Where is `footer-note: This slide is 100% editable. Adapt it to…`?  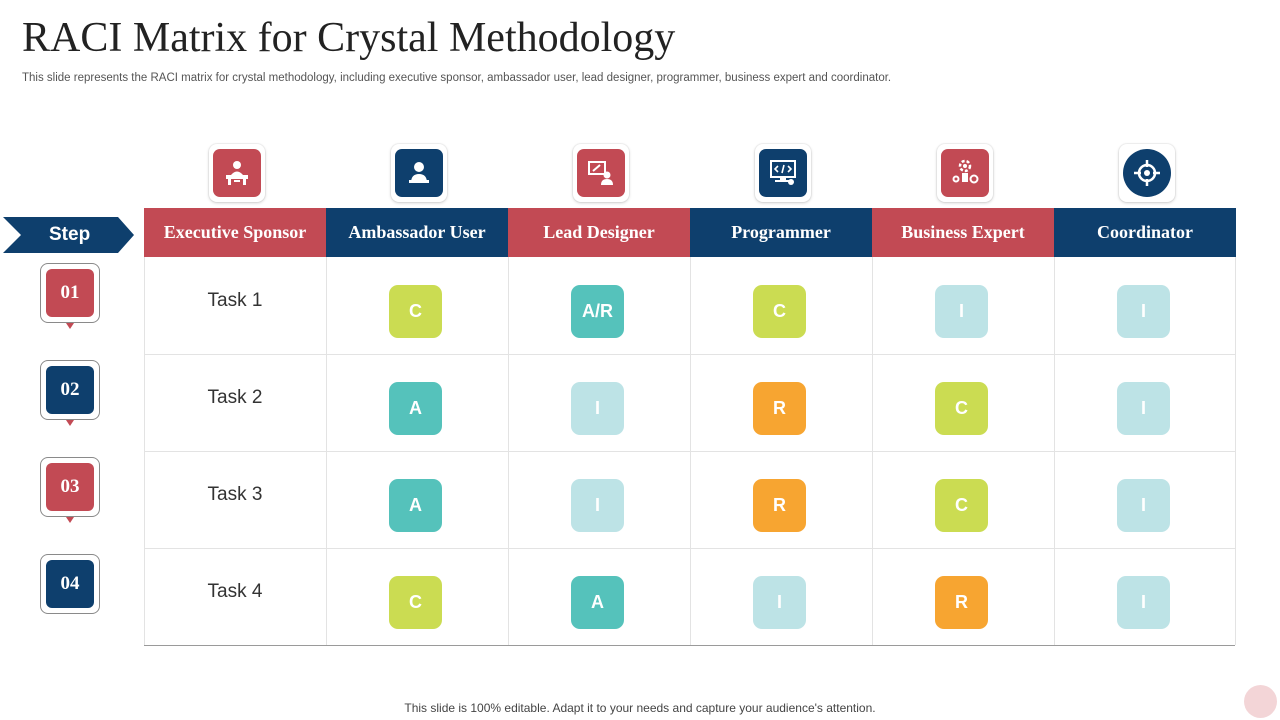 footer-note: This slide is 100% editable. Adapt it to… is located at coordinates (640, 708).